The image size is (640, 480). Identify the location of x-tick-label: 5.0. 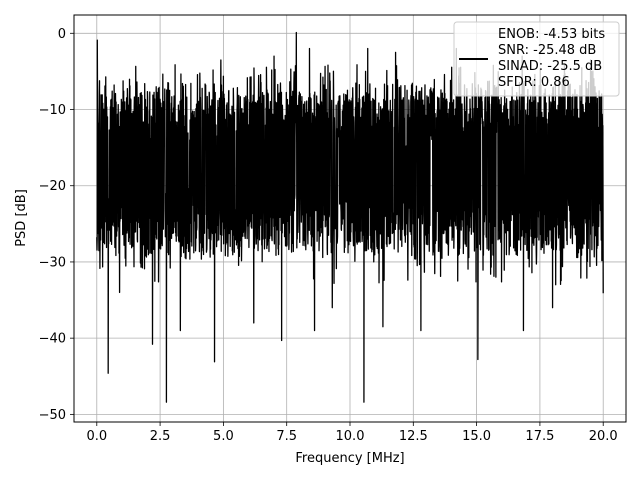
(223, 436).